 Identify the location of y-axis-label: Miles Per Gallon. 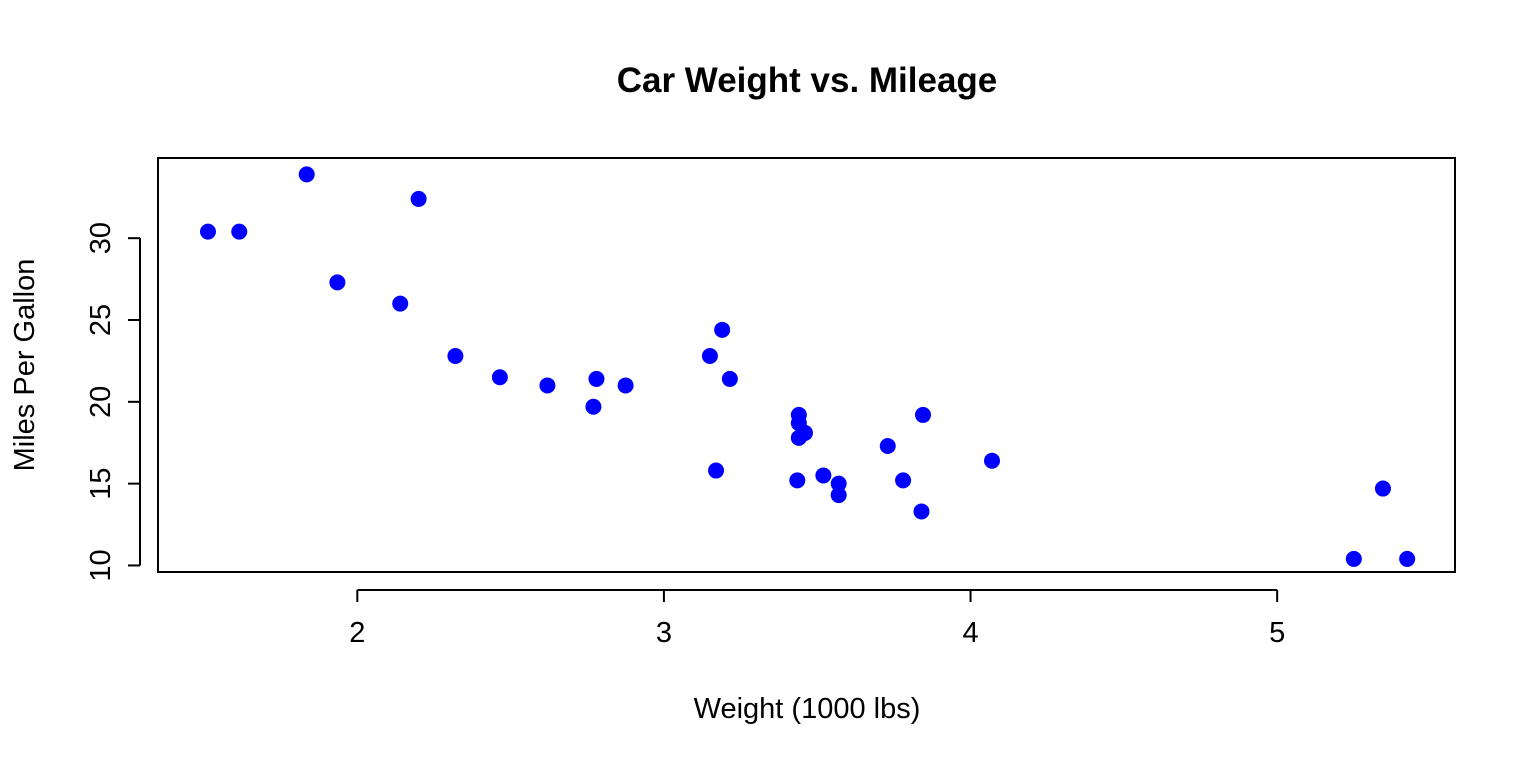
(25, 365).